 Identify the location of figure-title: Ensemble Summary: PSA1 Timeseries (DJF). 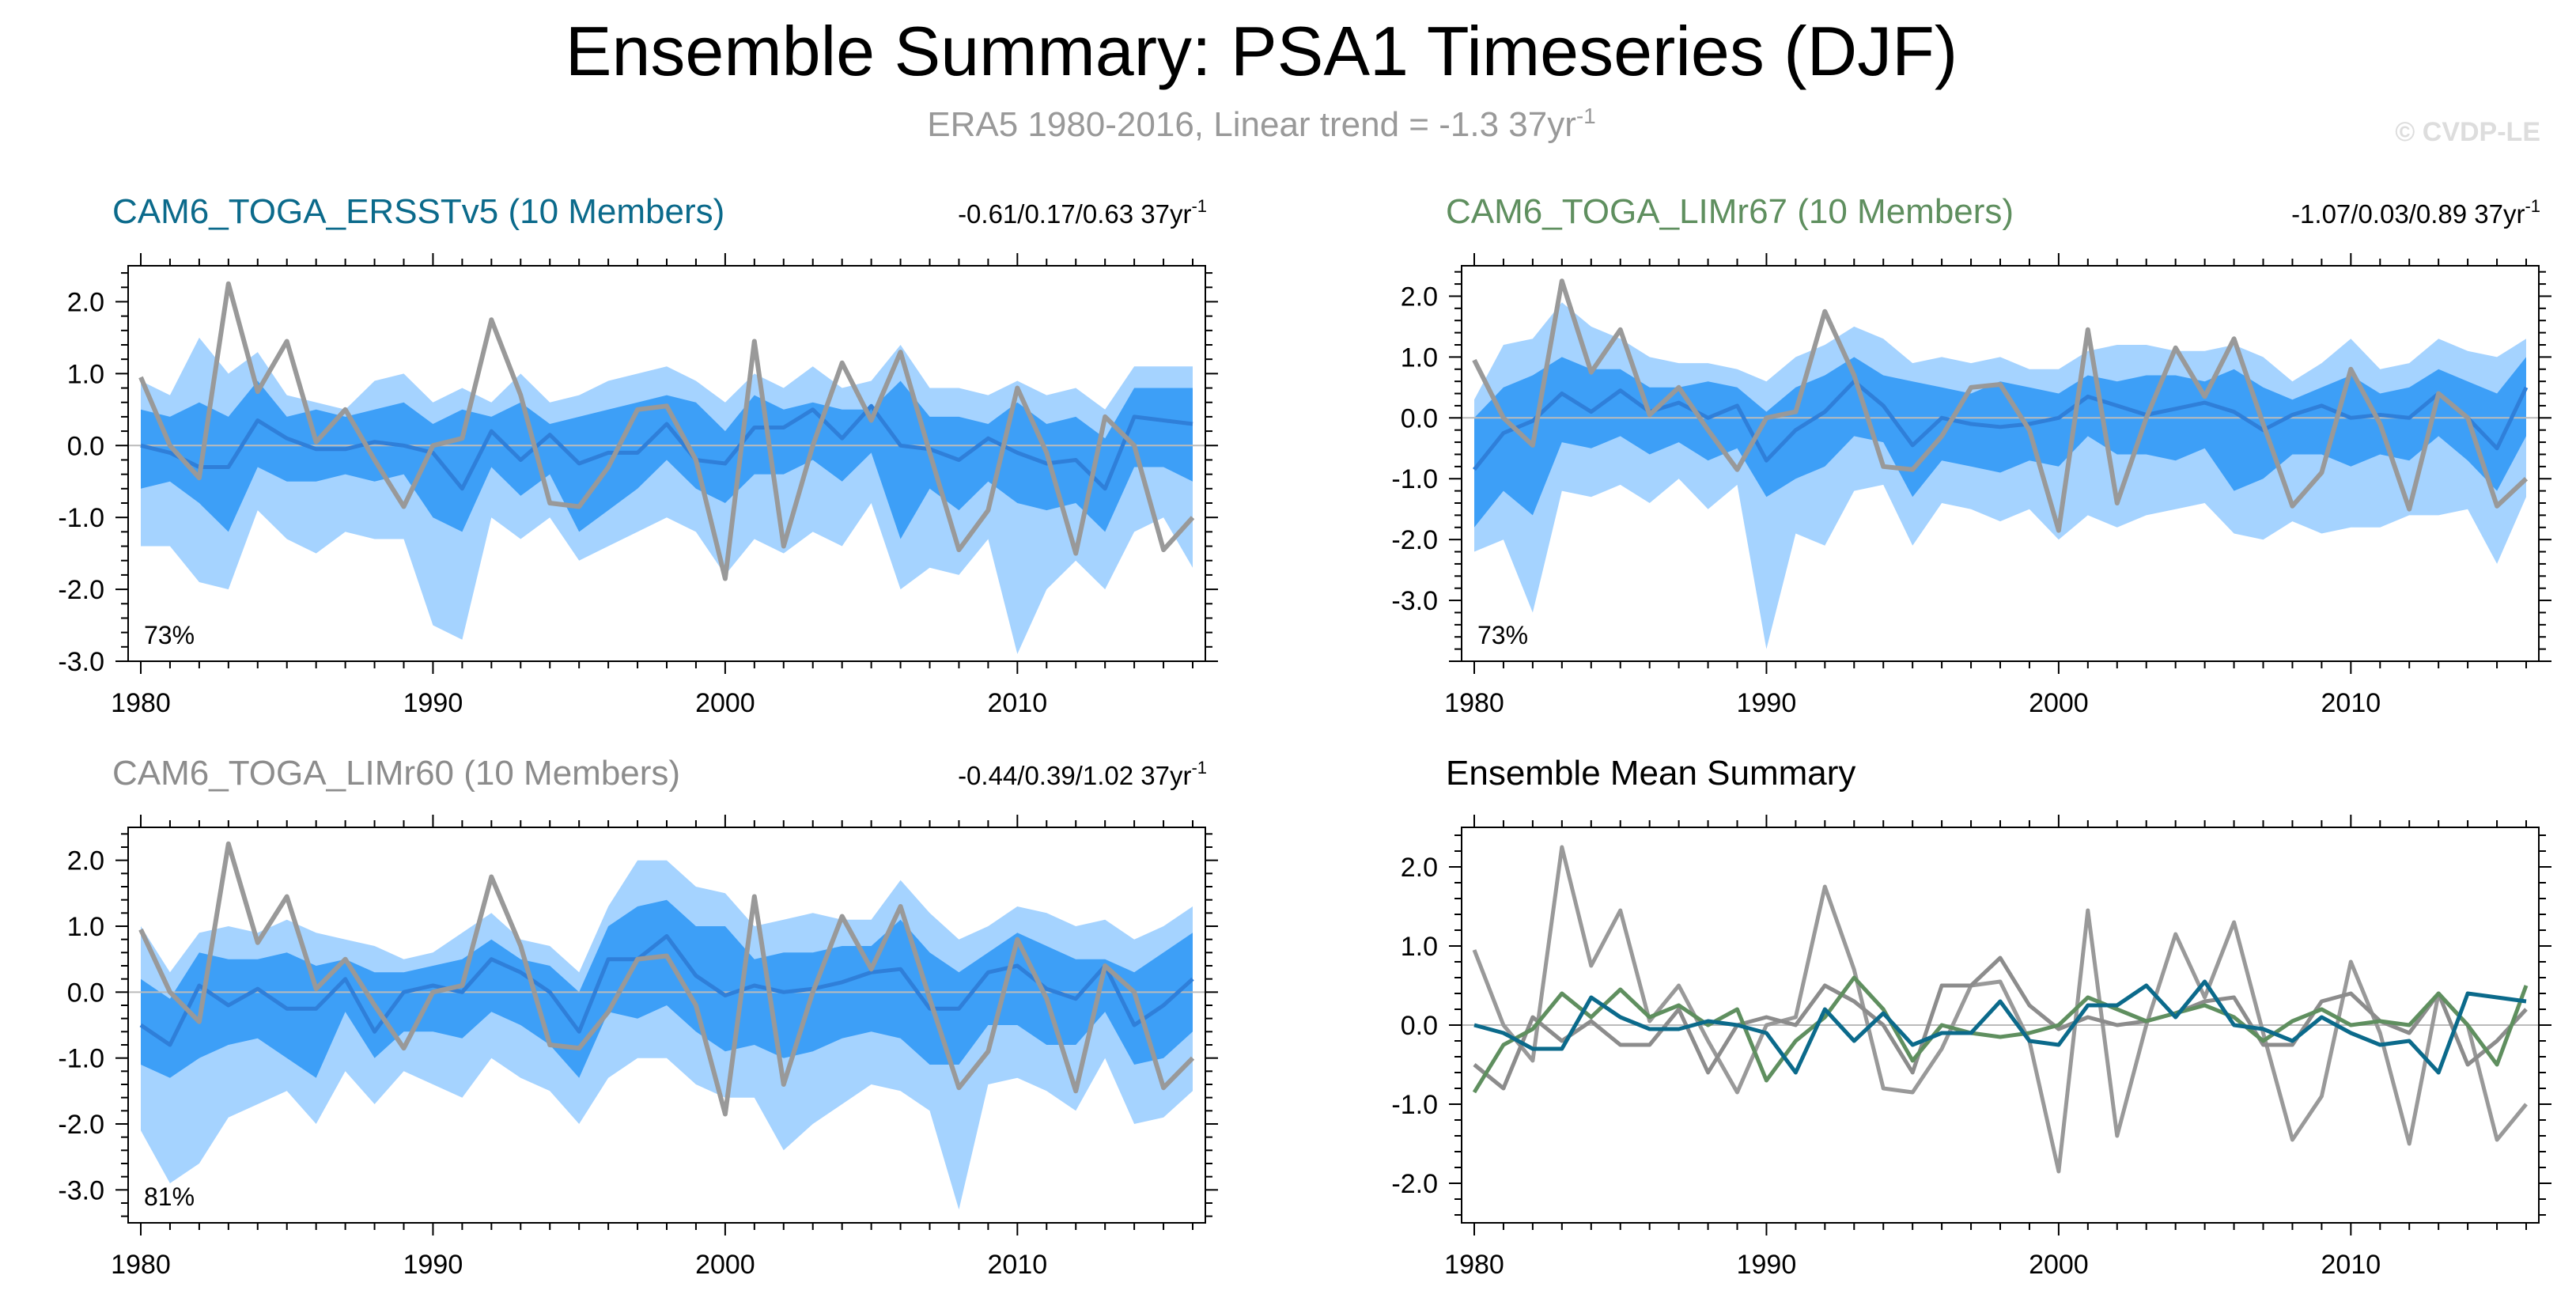
(1262, 51).